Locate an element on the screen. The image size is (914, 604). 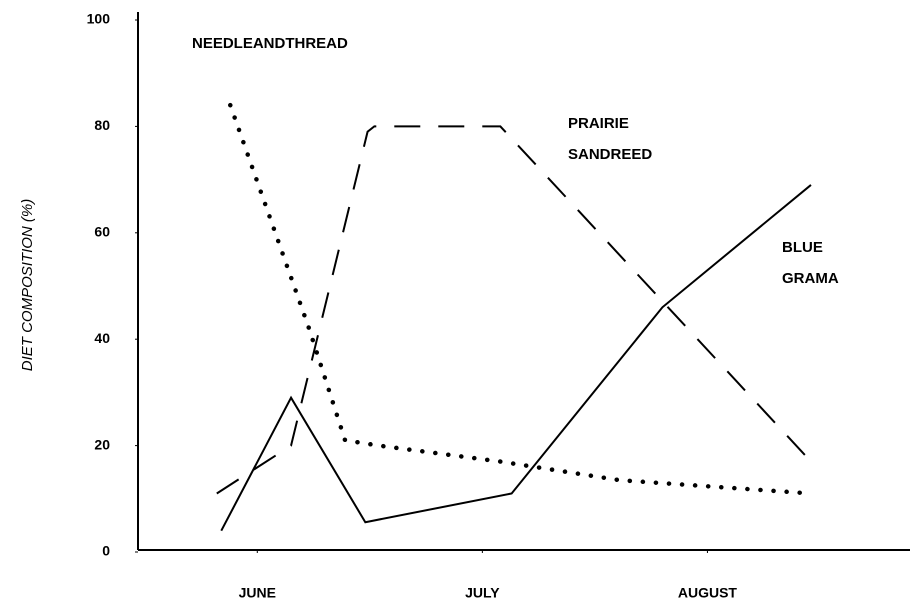
x-tick-label: JULY is located at coordinates (482, 593).